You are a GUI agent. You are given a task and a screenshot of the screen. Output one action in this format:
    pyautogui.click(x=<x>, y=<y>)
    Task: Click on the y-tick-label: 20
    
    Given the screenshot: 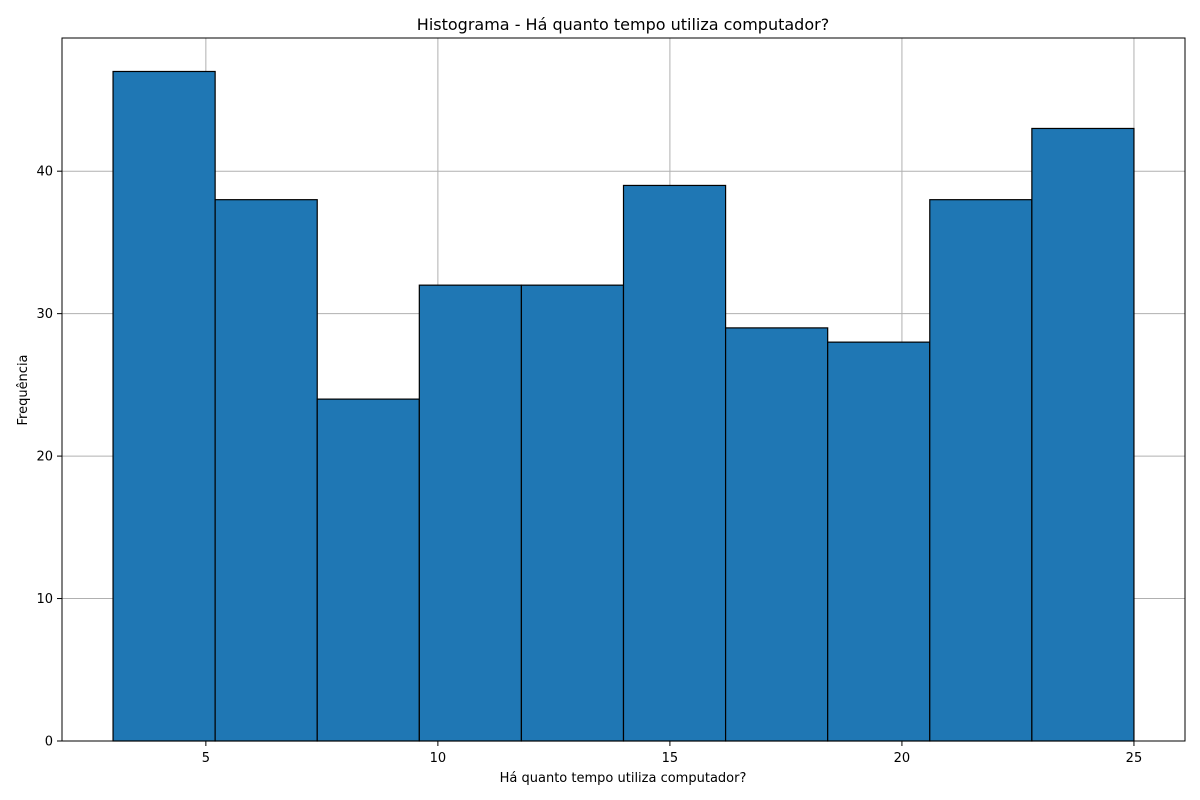 What is the action you would take?
    pyautogui.click(x=44, y=457)
    